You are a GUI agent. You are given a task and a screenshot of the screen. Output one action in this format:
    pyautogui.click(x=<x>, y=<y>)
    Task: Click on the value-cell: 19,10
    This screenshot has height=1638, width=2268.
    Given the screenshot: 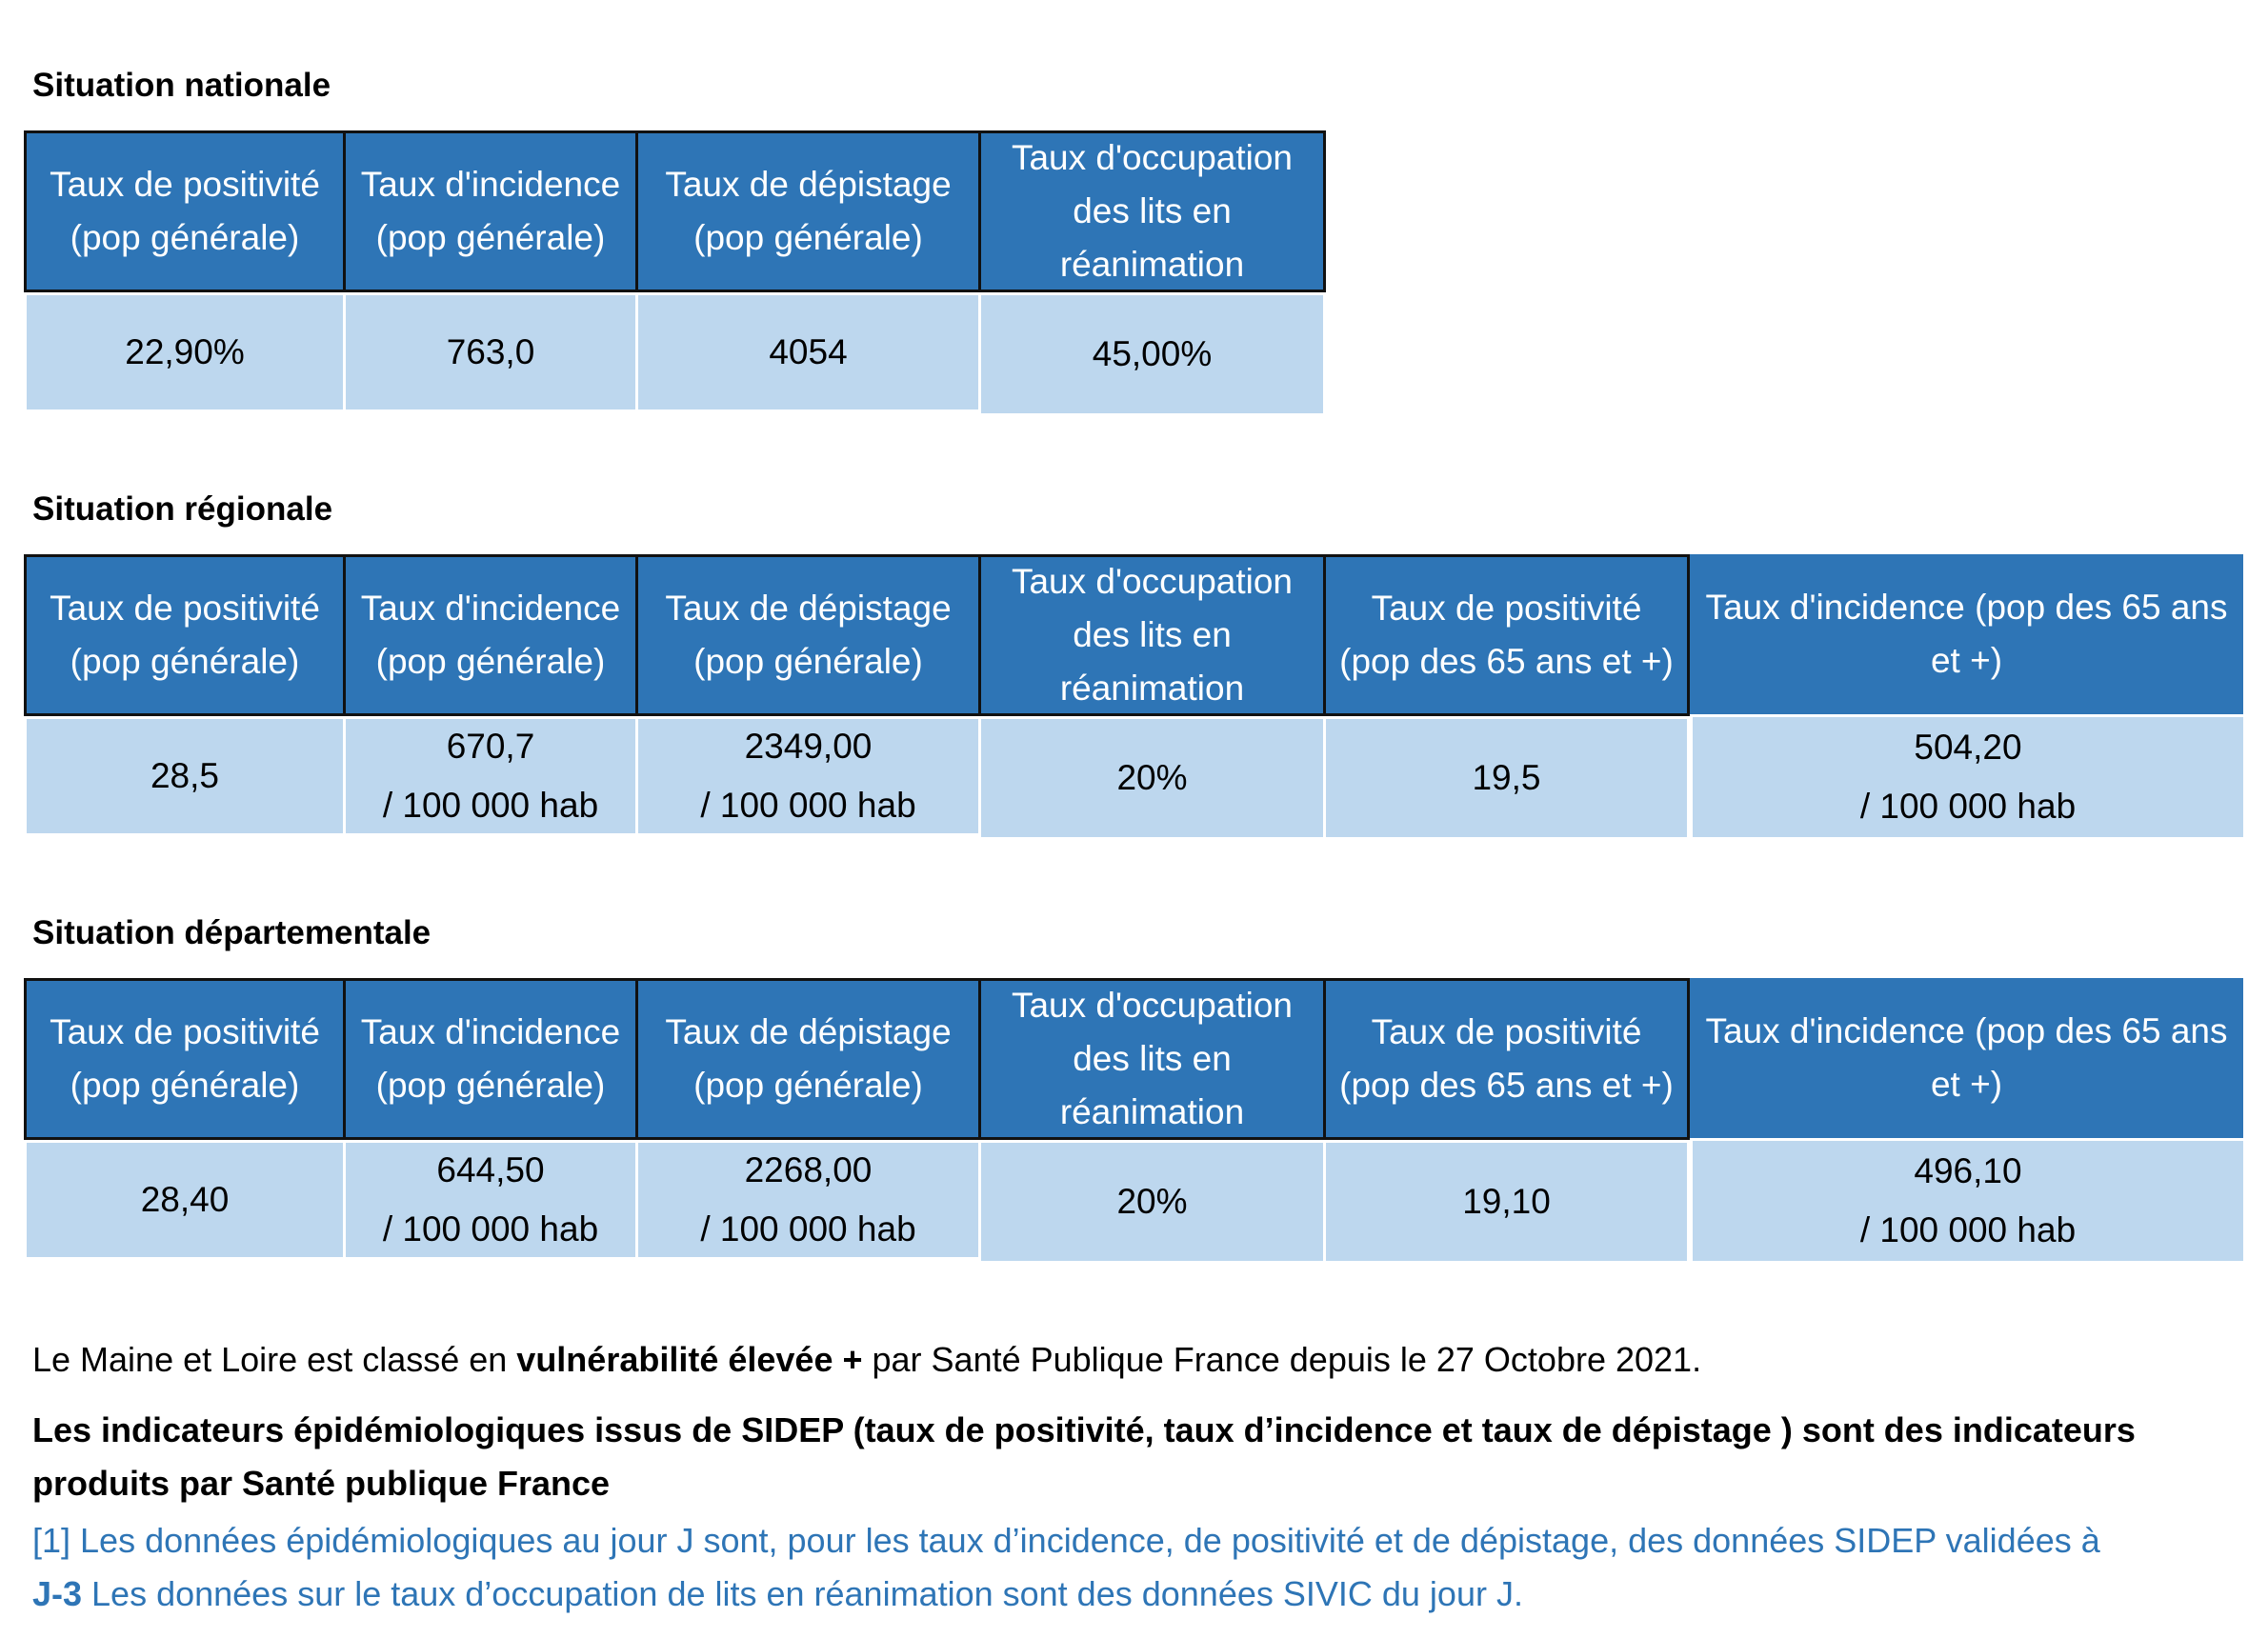 What is the action you would take?
    pyautogui.click(x=1507, y=1202)
    